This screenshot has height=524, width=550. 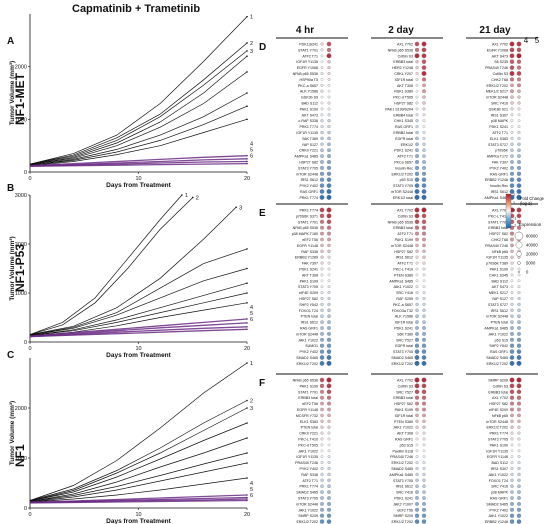 What do you see at coordinates (501, 62) in the screenshot?
I see `panel-d-protein-label: S6 S235` at bounding box center [501, 62].